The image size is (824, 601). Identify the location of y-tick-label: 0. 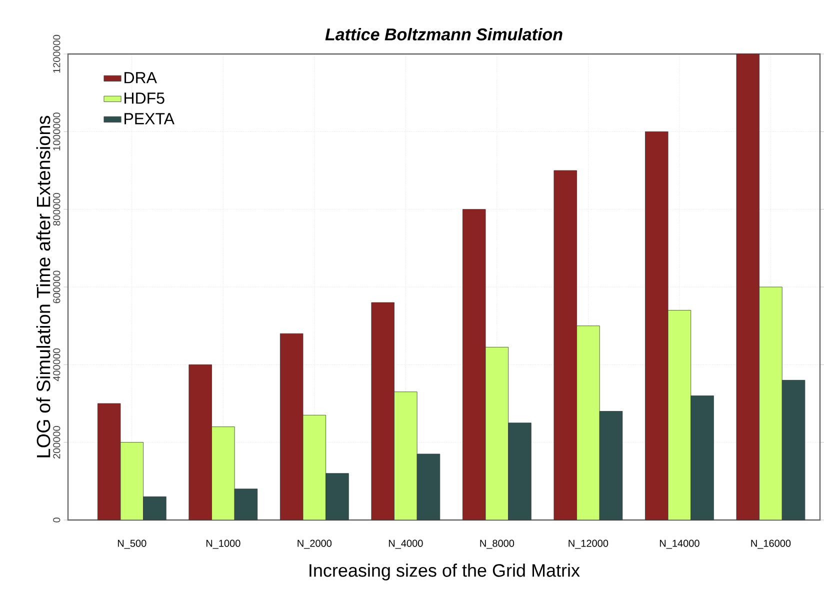
(56, 520).